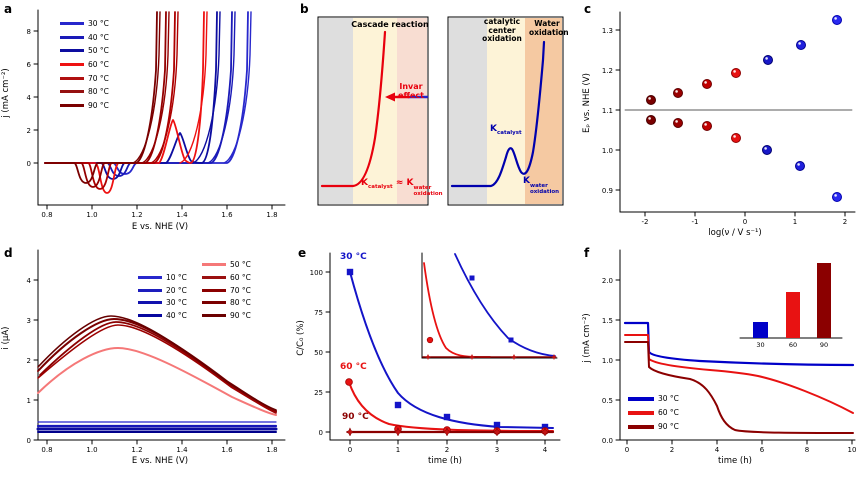  I want to click on legend-label: 60 °C, so click(668, 412).